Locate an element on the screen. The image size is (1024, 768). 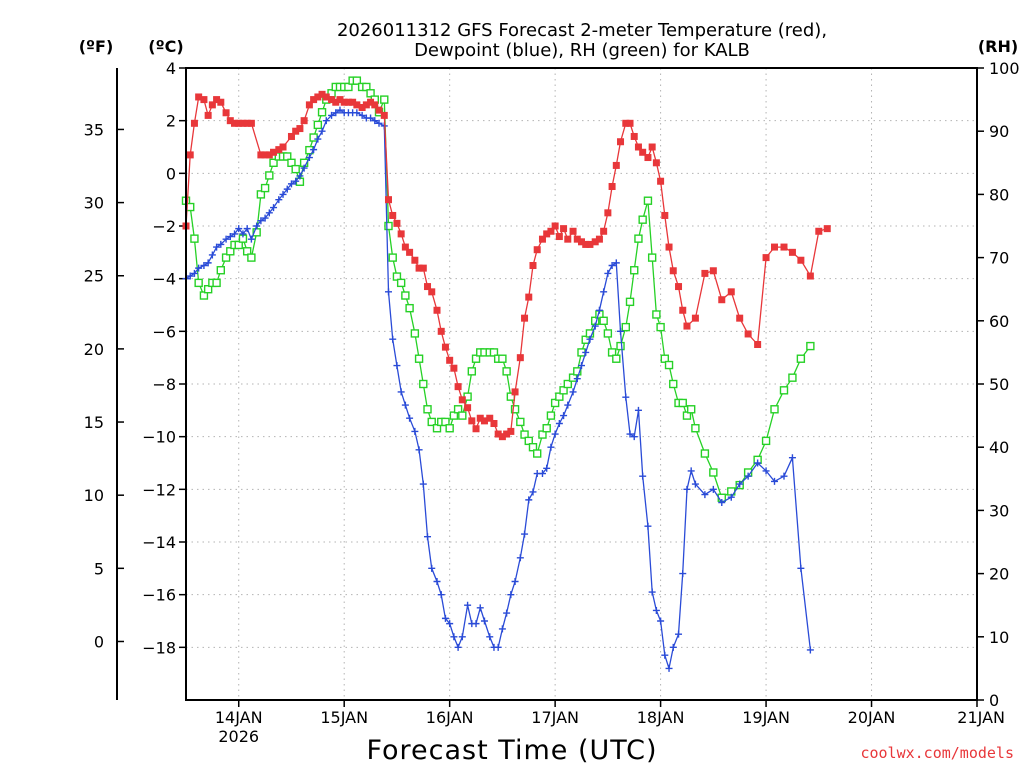
fahrenheit-axis-ticks: 35 30 25 20 15 10 5 0 is located at coordinates (104, 385).